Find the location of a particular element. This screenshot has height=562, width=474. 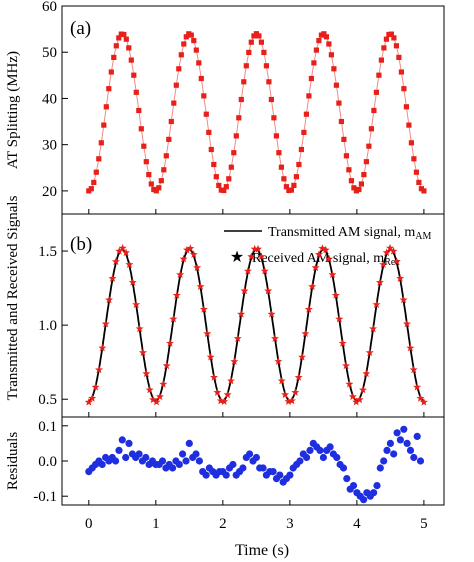

x-tick-label: 0 is located at coordinates (89, 524).